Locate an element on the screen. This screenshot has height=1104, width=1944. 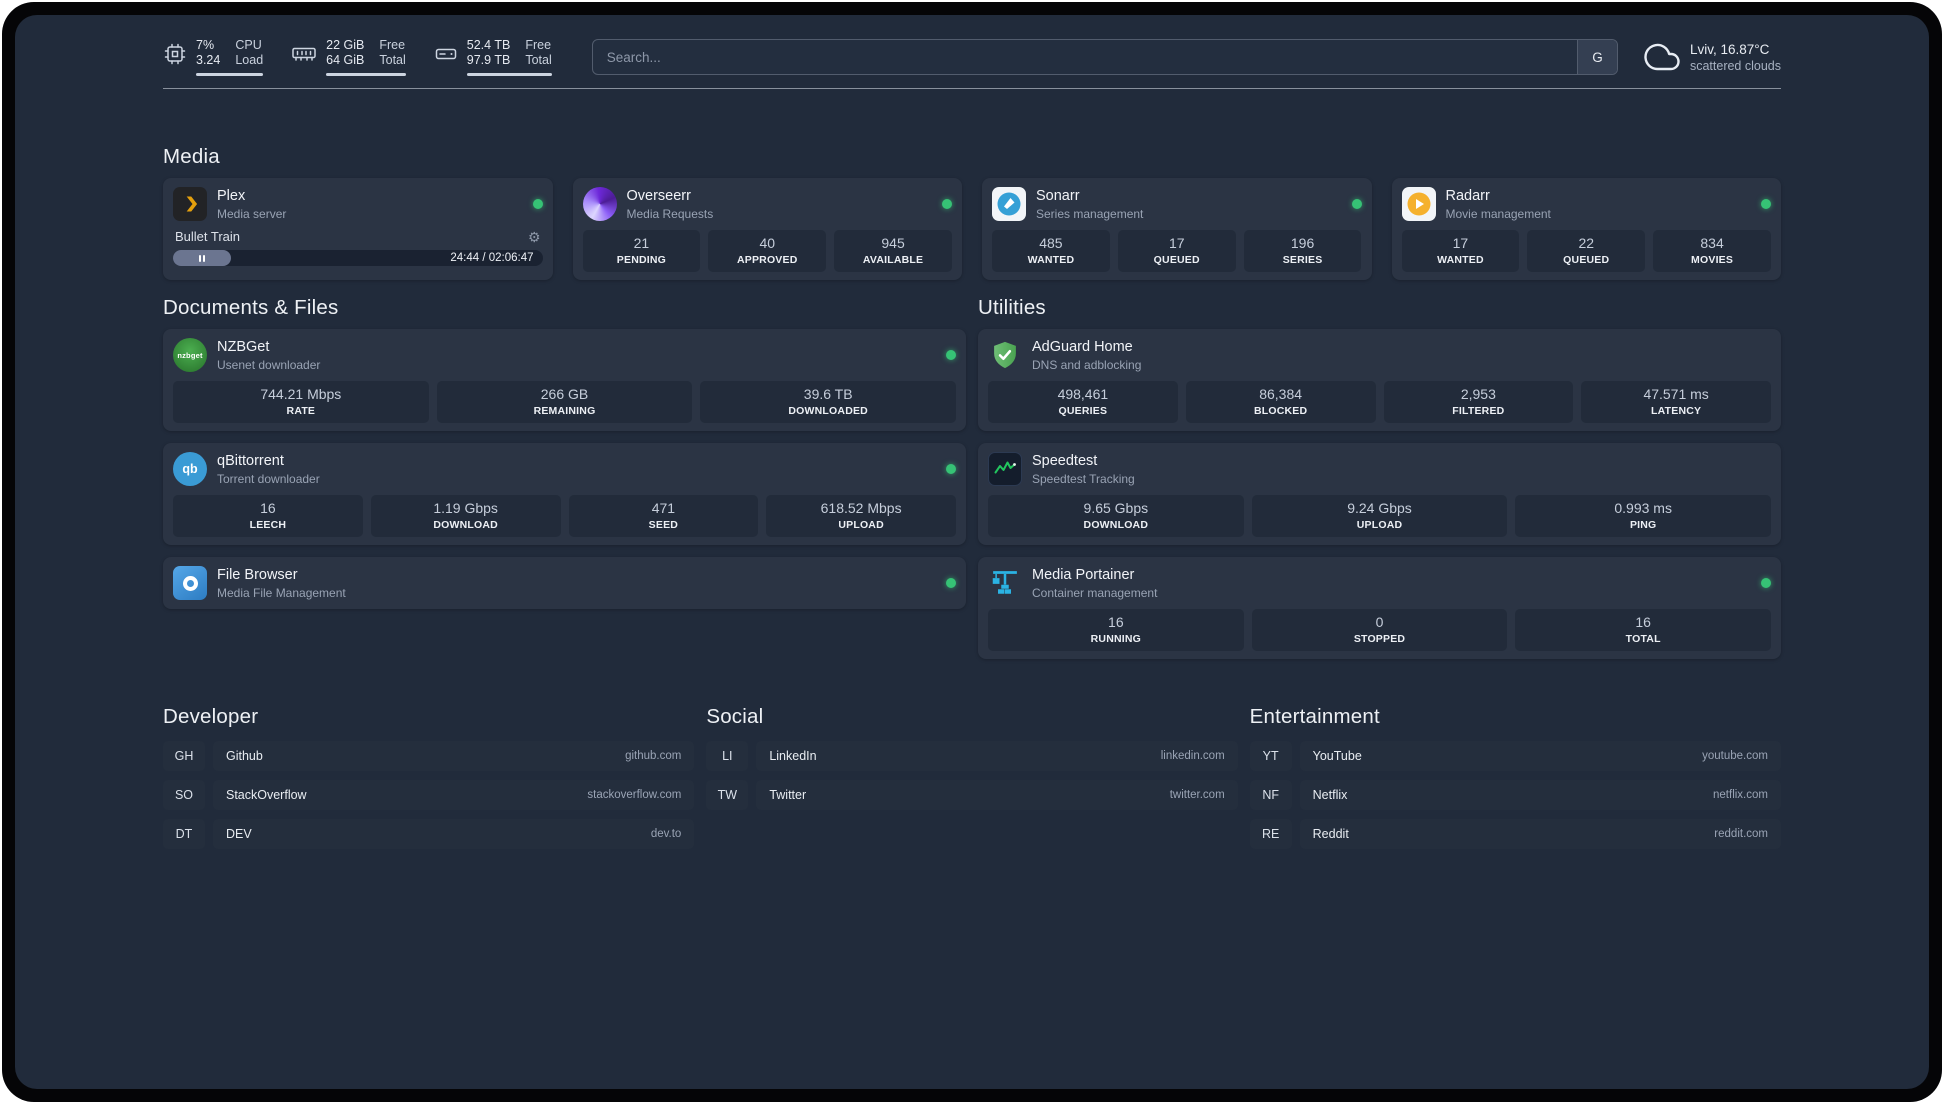
bookmark-abbr: TW is located at coordinates (727, 795).